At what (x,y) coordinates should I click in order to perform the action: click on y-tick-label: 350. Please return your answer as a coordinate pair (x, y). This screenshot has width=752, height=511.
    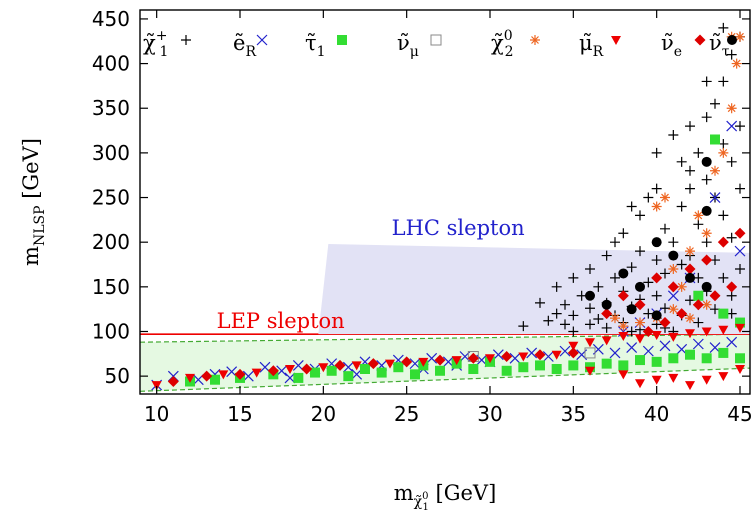
    Looking at the image, I should click on (111, 108).